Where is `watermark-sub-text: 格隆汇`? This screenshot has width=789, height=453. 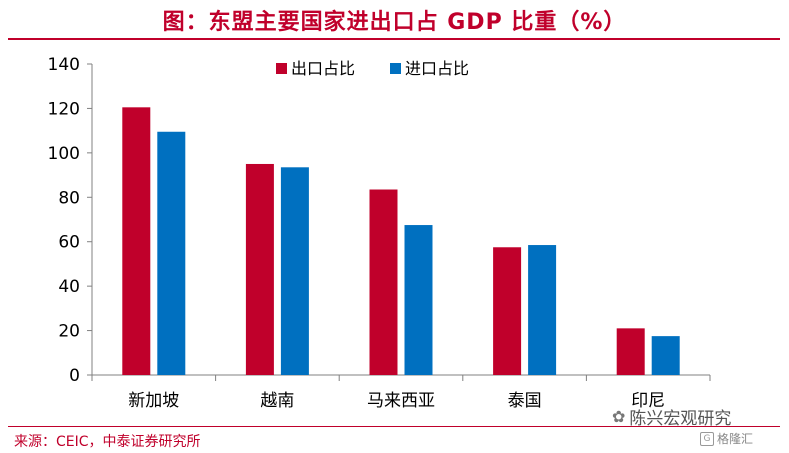
watermark-sub-text: 格隆汇 is located at coordinates (735, 439).